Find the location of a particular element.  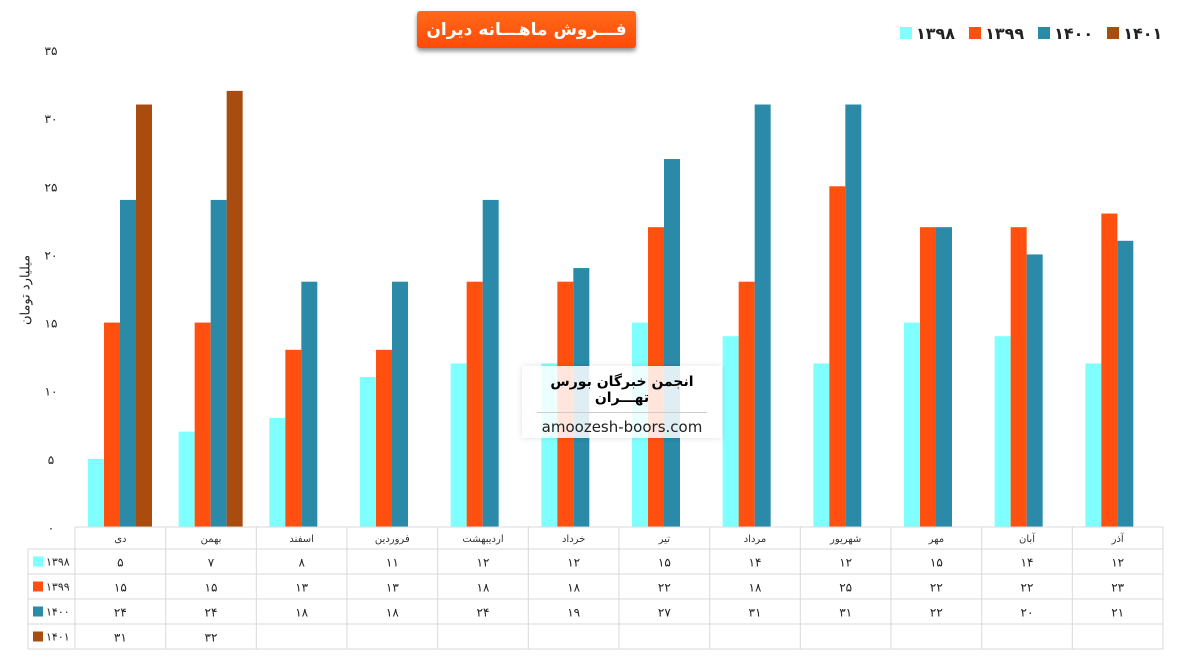

y-tick-label: ۵ is located at coordinates (51, 460).